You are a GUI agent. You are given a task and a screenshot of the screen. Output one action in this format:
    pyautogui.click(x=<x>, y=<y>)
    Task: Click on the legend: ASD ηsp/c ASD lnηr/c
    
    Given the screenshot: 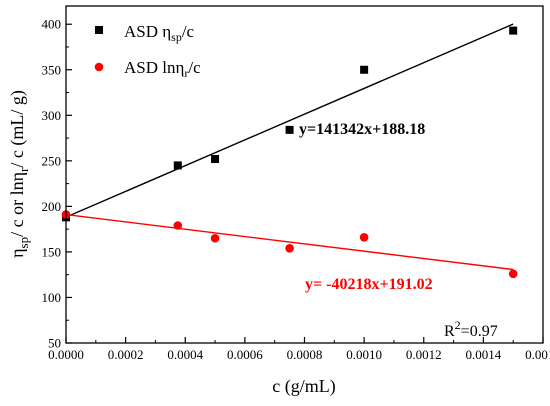 What is the action you would take?
    pyautogui.click(x=147, y=51)
    